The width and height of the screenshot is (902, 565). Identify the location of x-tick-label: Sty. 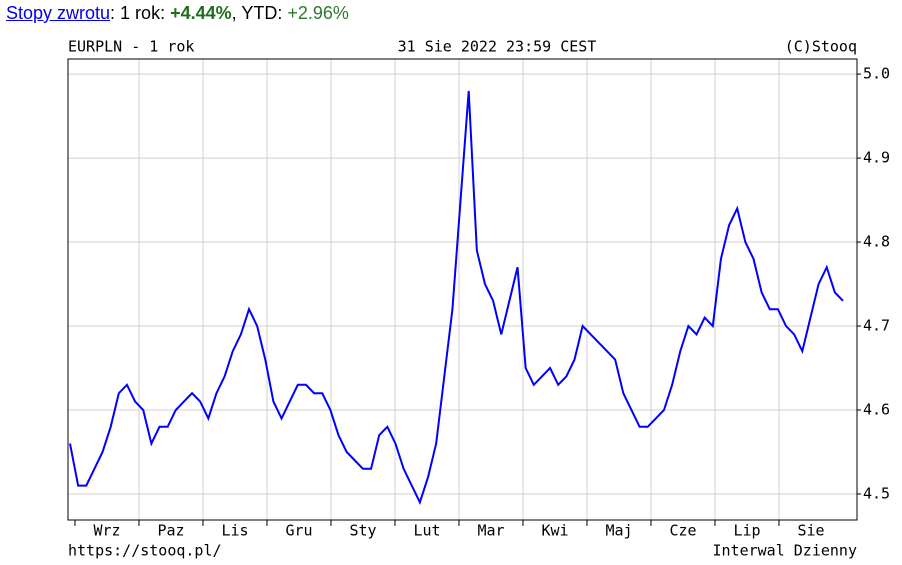
(362, 531).